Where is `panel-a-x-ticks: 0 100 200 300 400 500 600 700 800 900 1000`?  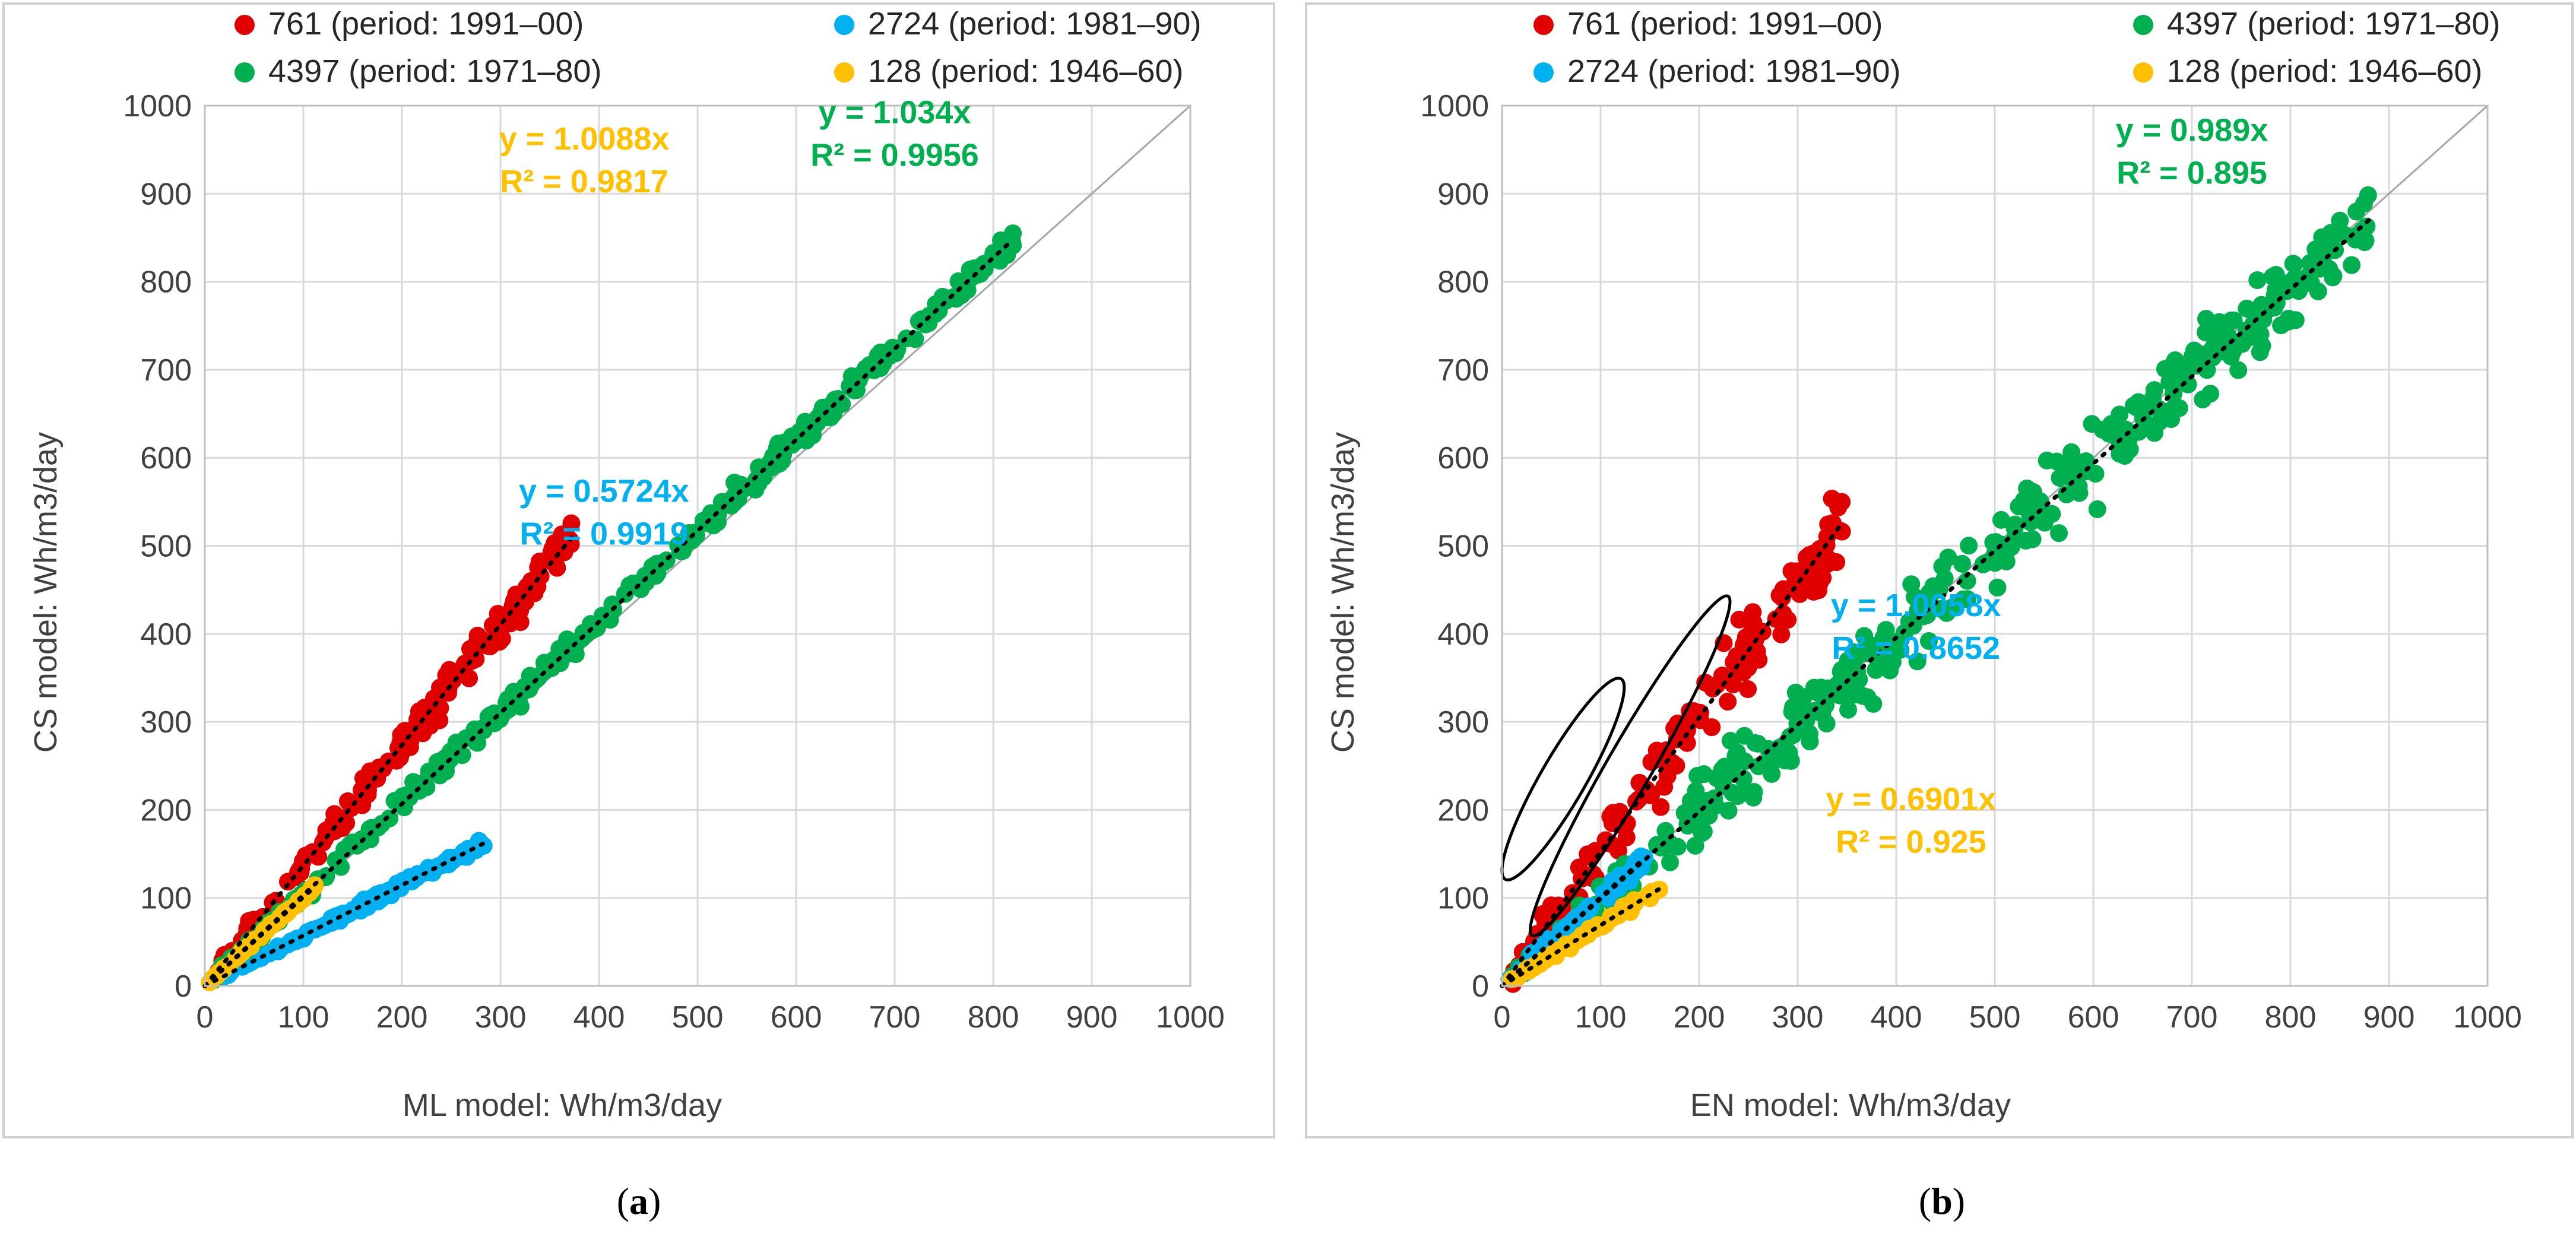
panel-a-x-ticks: 0 100 200 300 400 500 600 700 800 900 1000 is located at coordinates (711, 1017).